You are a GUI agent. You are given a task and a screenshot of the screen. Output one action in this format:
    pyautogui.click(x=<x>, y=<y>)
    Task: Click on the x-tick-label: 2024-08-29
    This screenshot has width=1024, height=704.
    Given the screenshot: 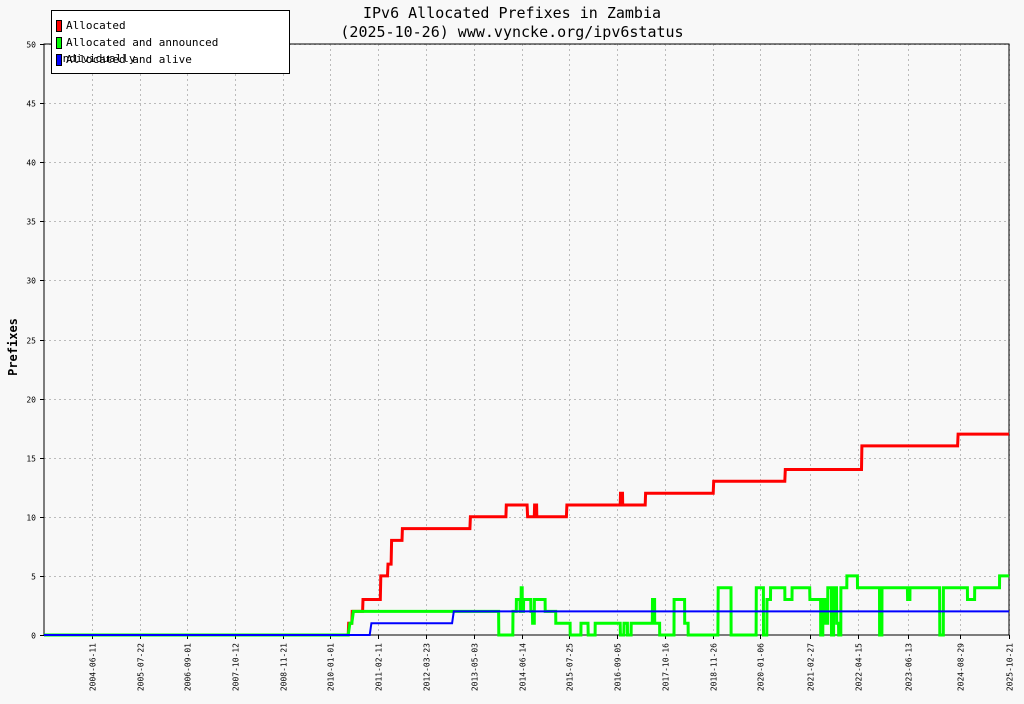 What is the action you would take?
    pyautogui.click(x=961, y=667)
    